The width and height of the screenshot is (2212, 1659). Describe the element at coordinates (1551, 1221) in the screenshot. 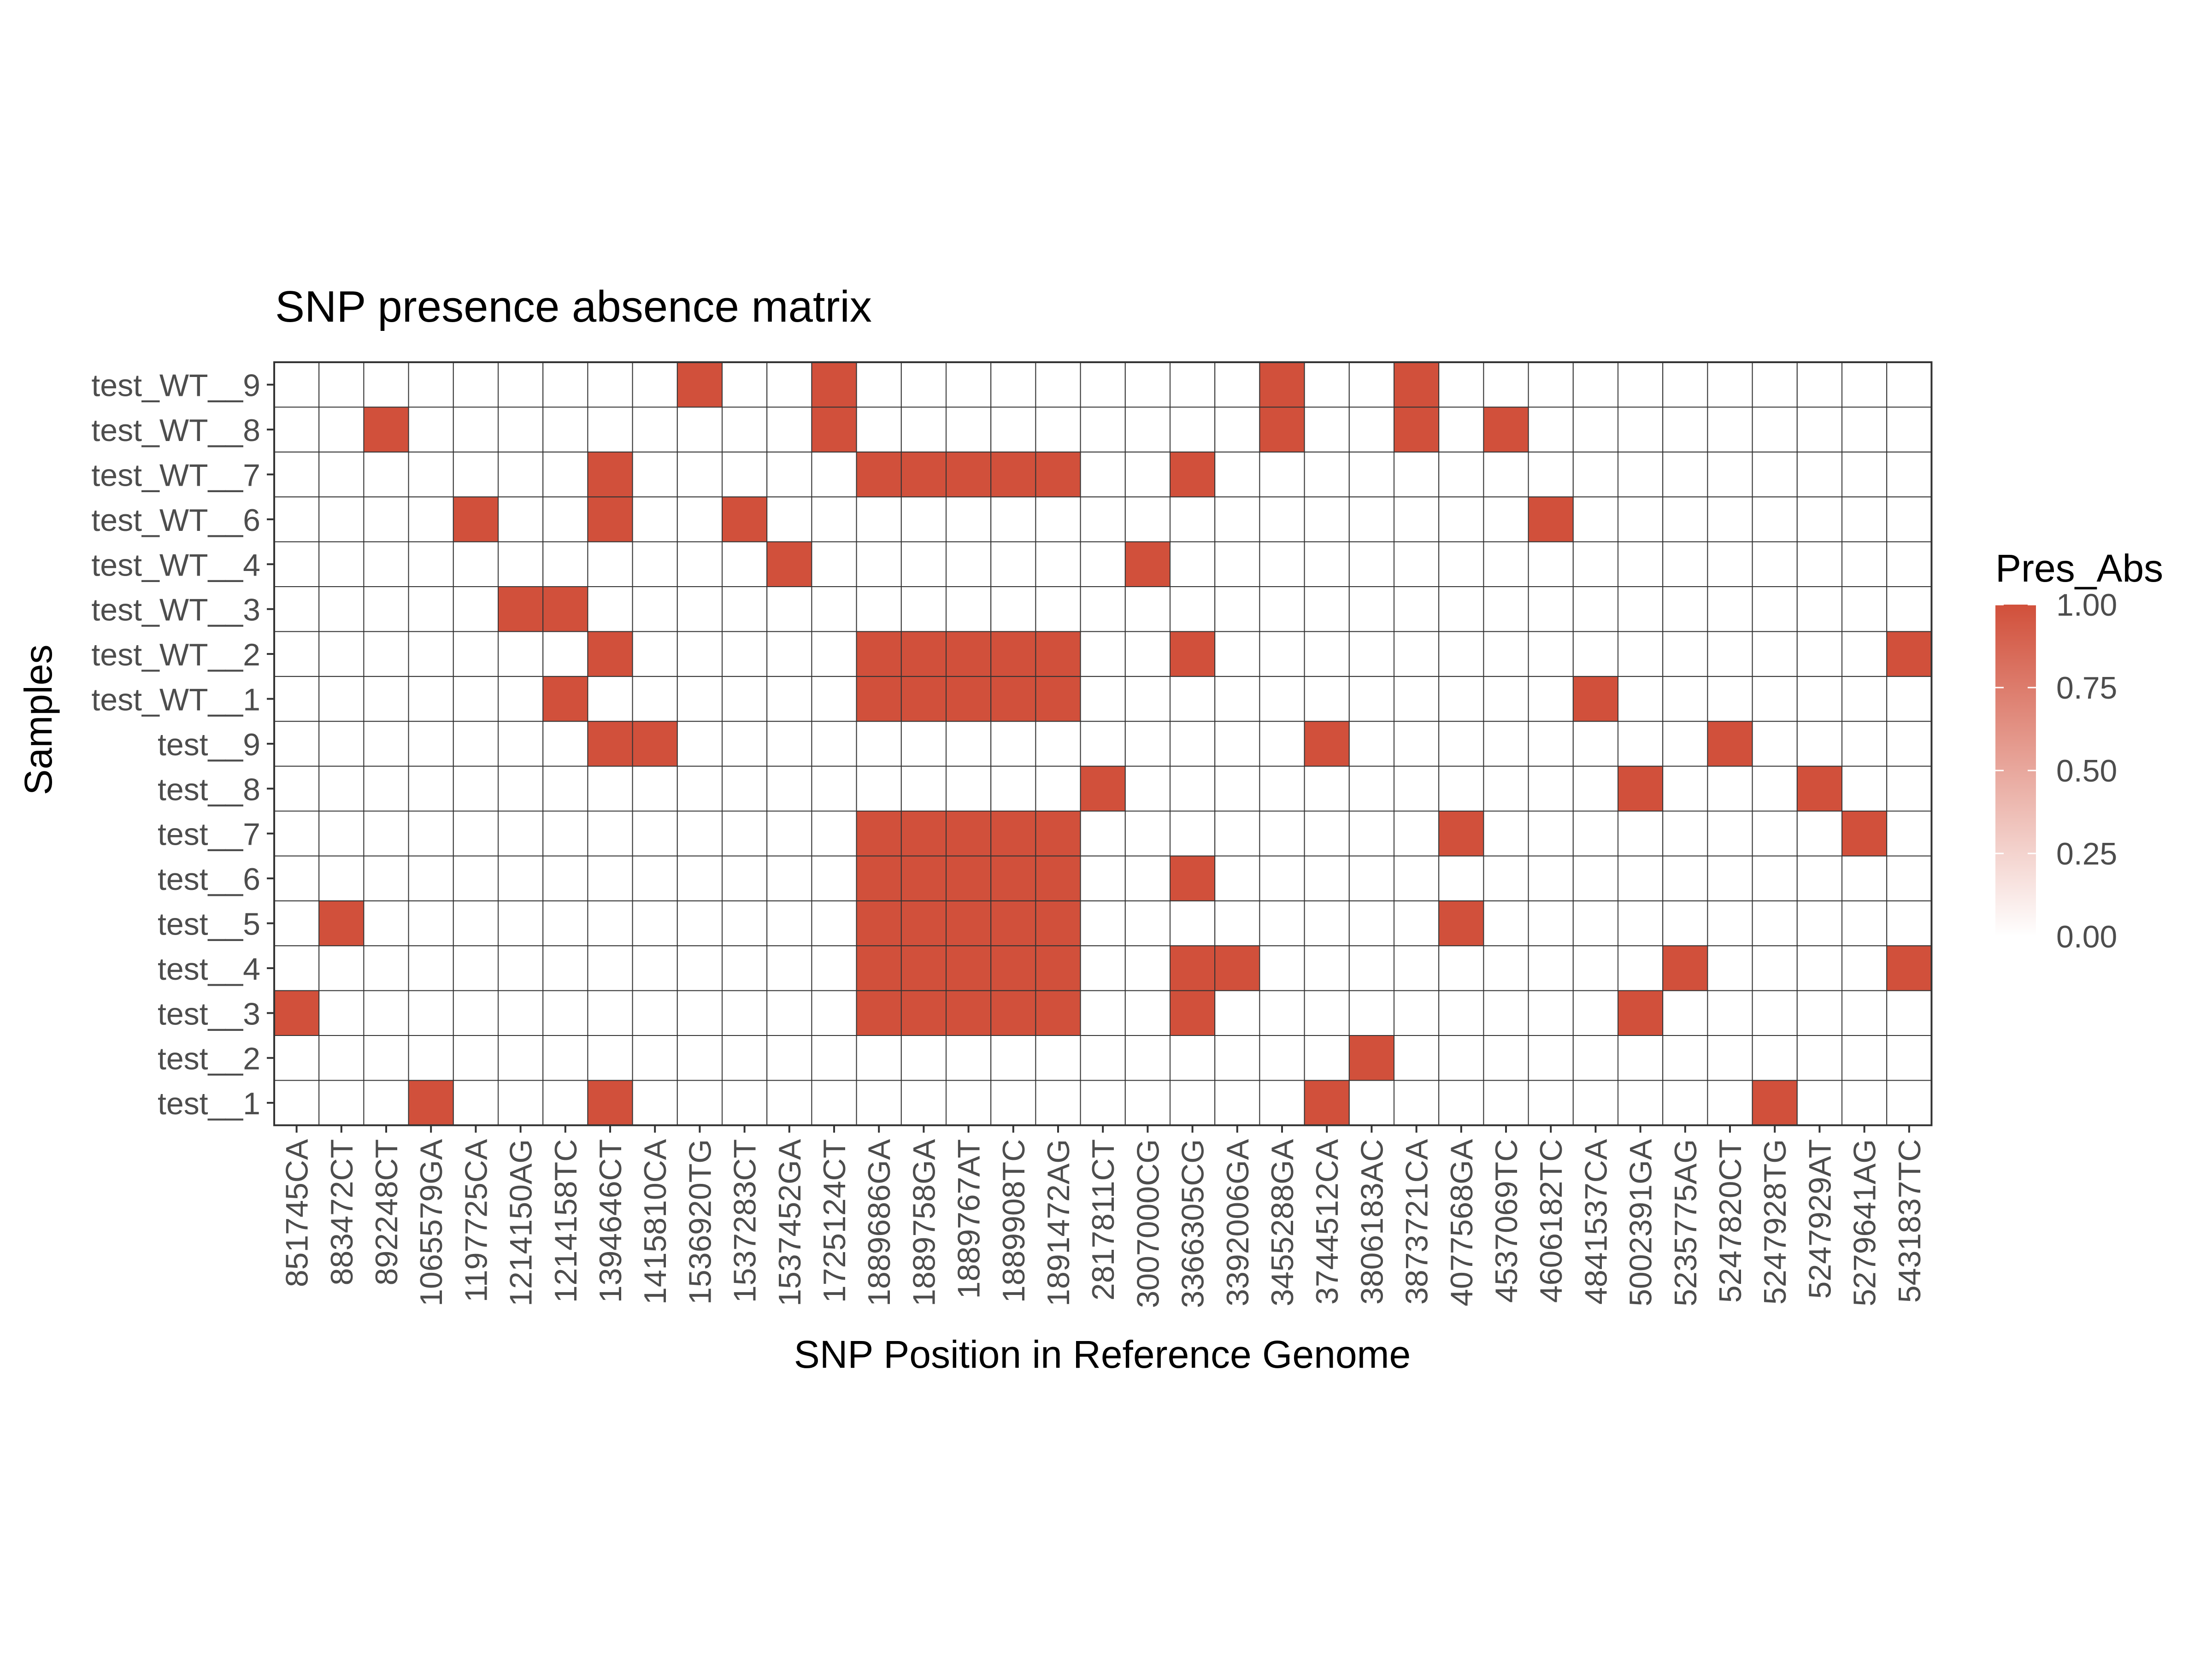

I see `x-tick-label: 4606182TC` at that location.